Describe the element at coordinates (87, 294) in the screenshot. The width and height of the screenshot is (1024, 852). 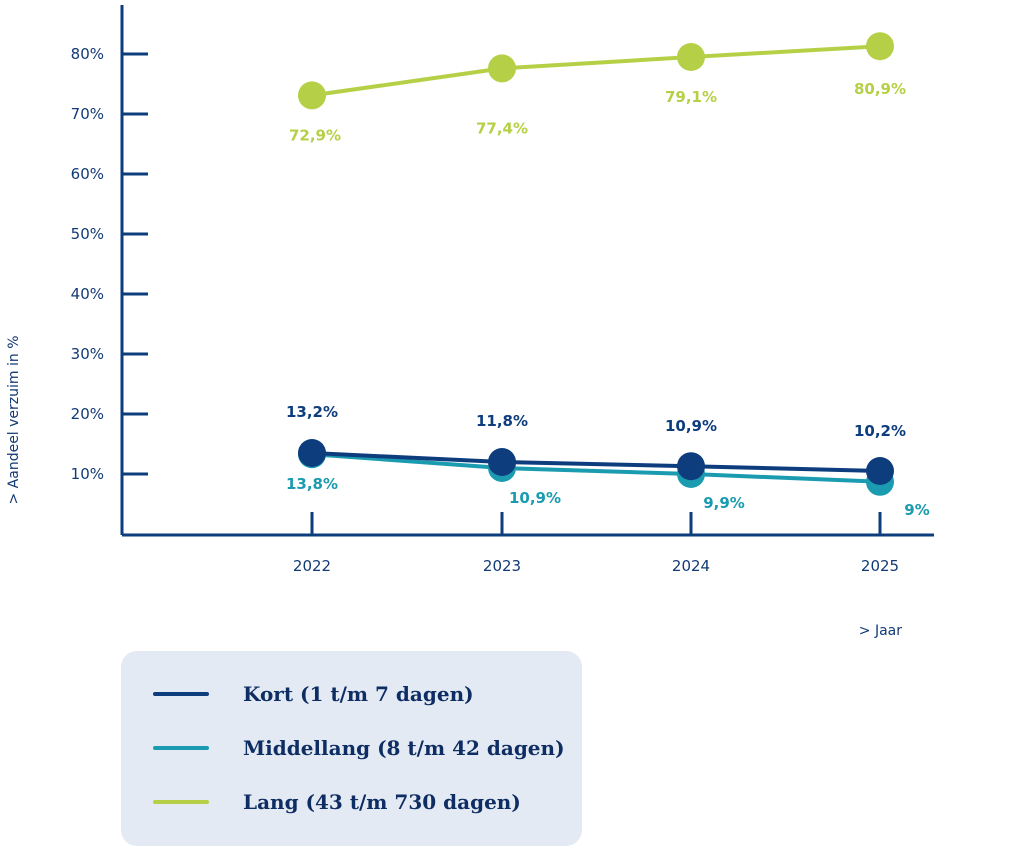
I see `y-tick-label: 40%` at that location.